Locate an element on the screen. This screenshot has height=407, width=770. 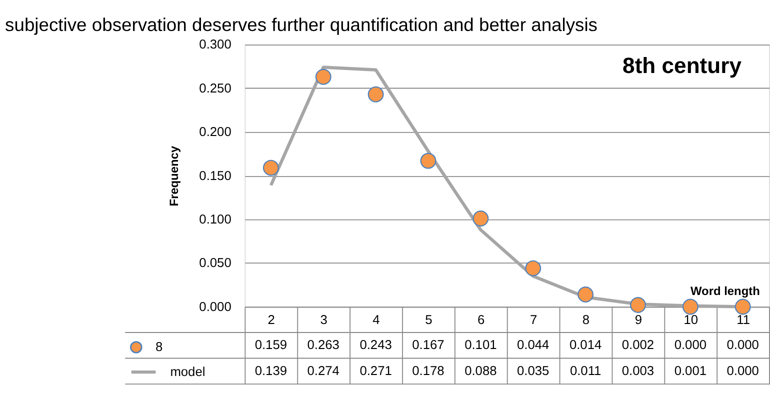
data-label: 0.101 is located at coordinates (480, 344).